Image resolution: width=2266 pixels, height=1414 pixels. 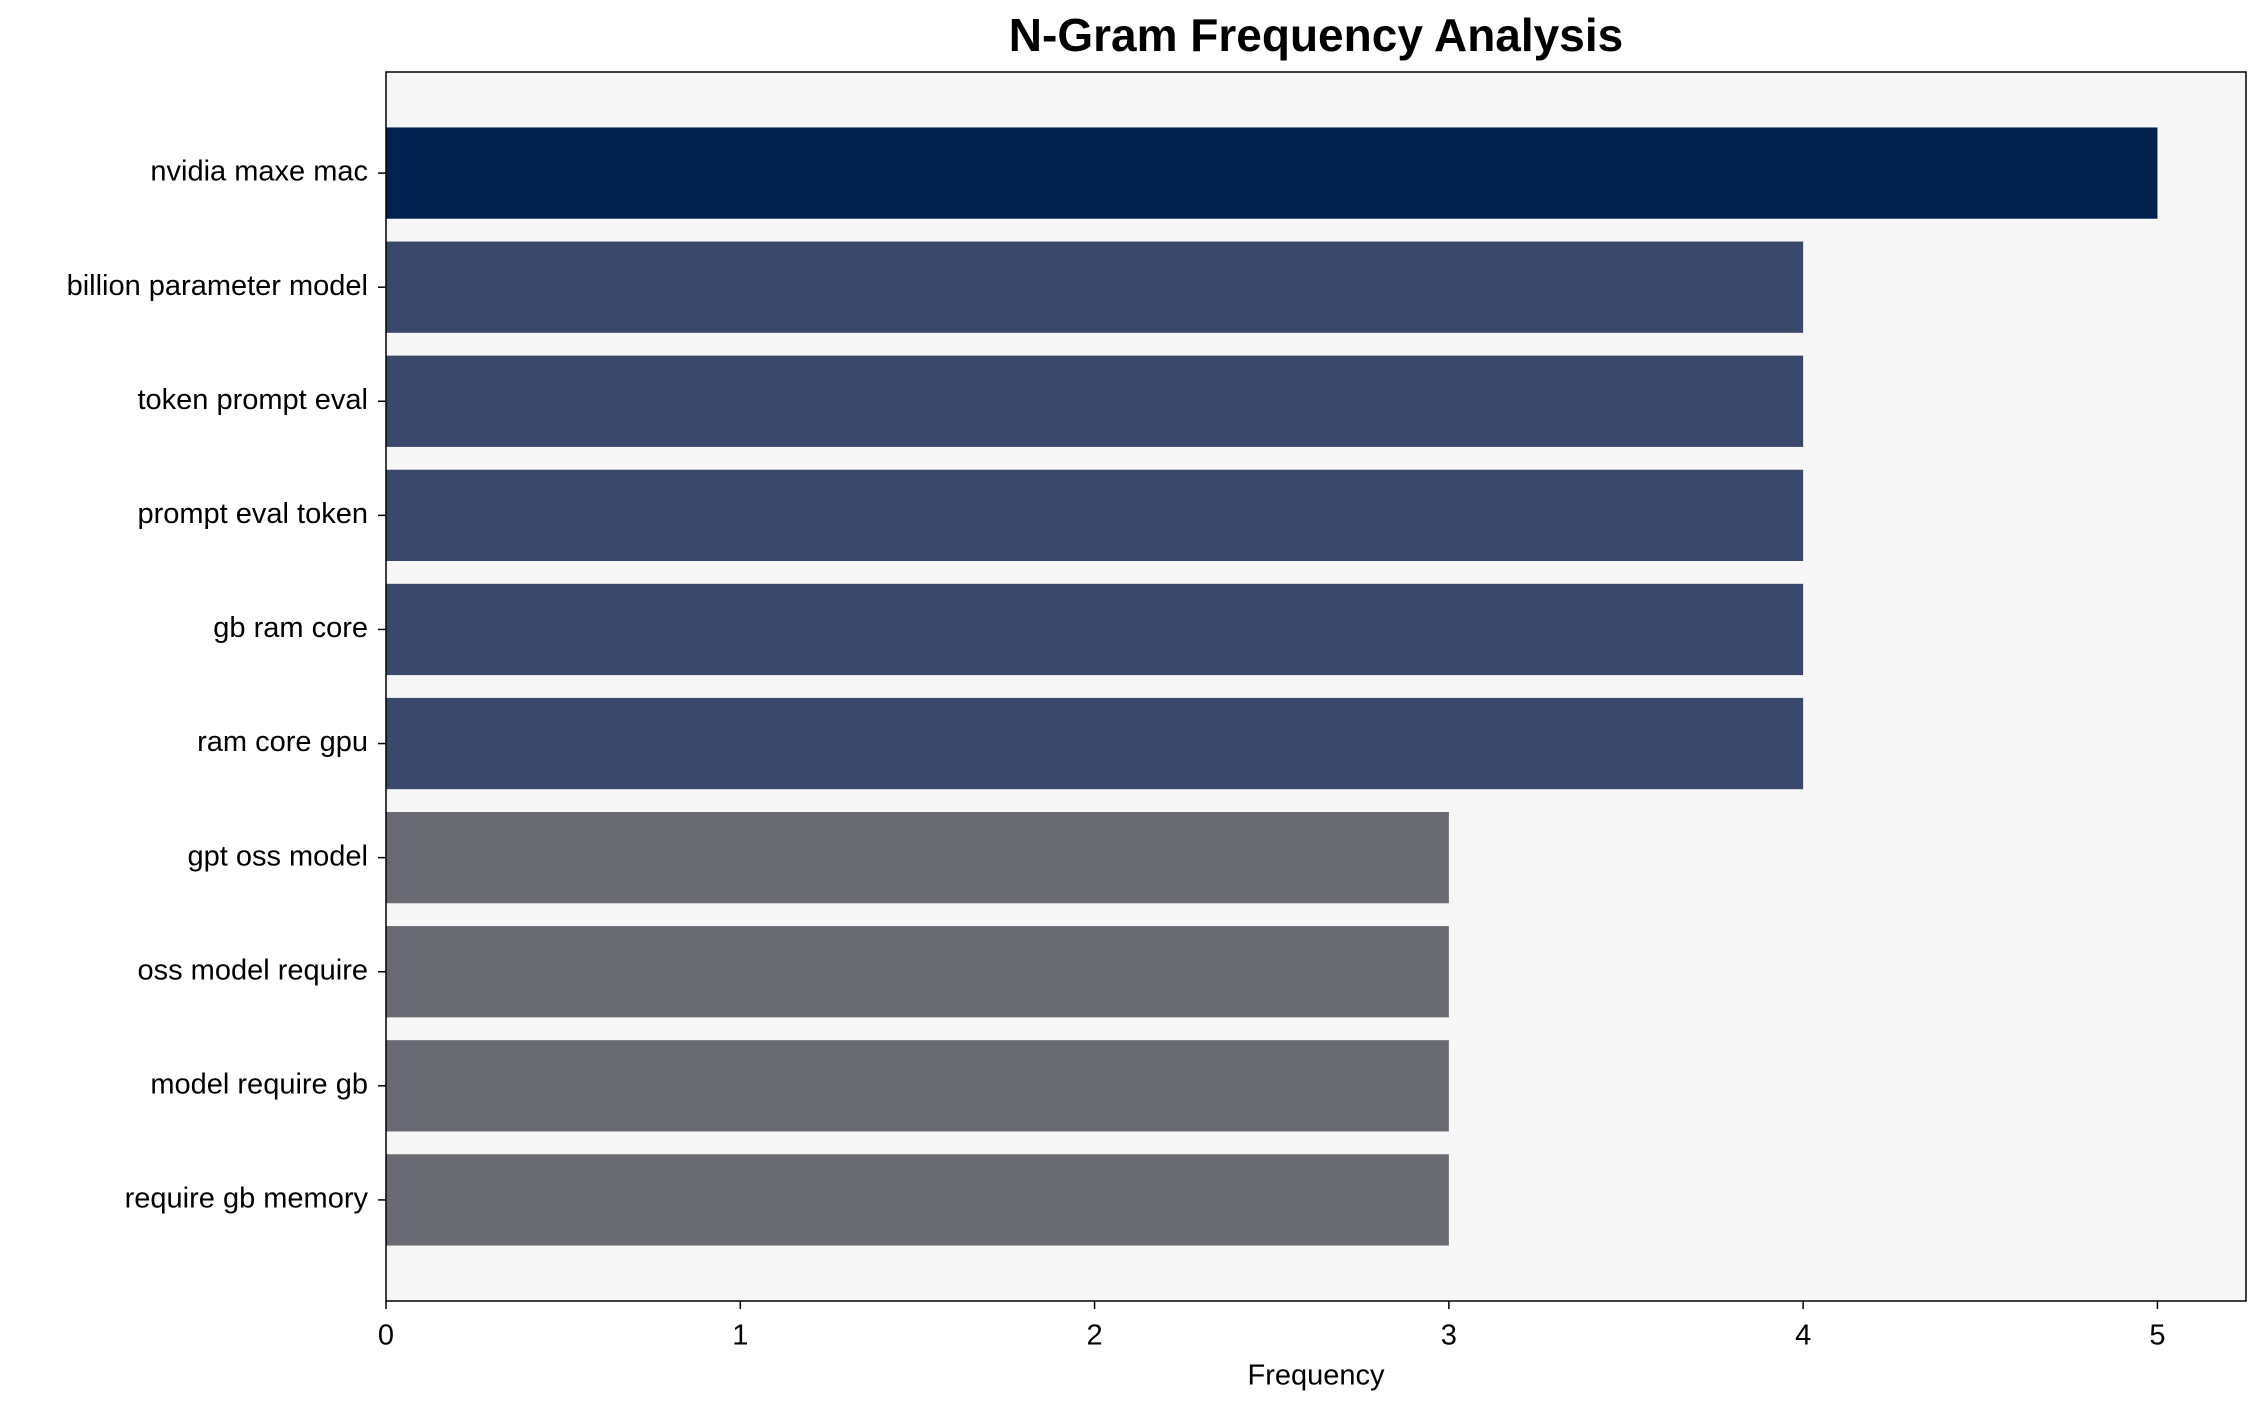 I want to click on y-tick-label: billion parameter model, so click(x=217, y=286).